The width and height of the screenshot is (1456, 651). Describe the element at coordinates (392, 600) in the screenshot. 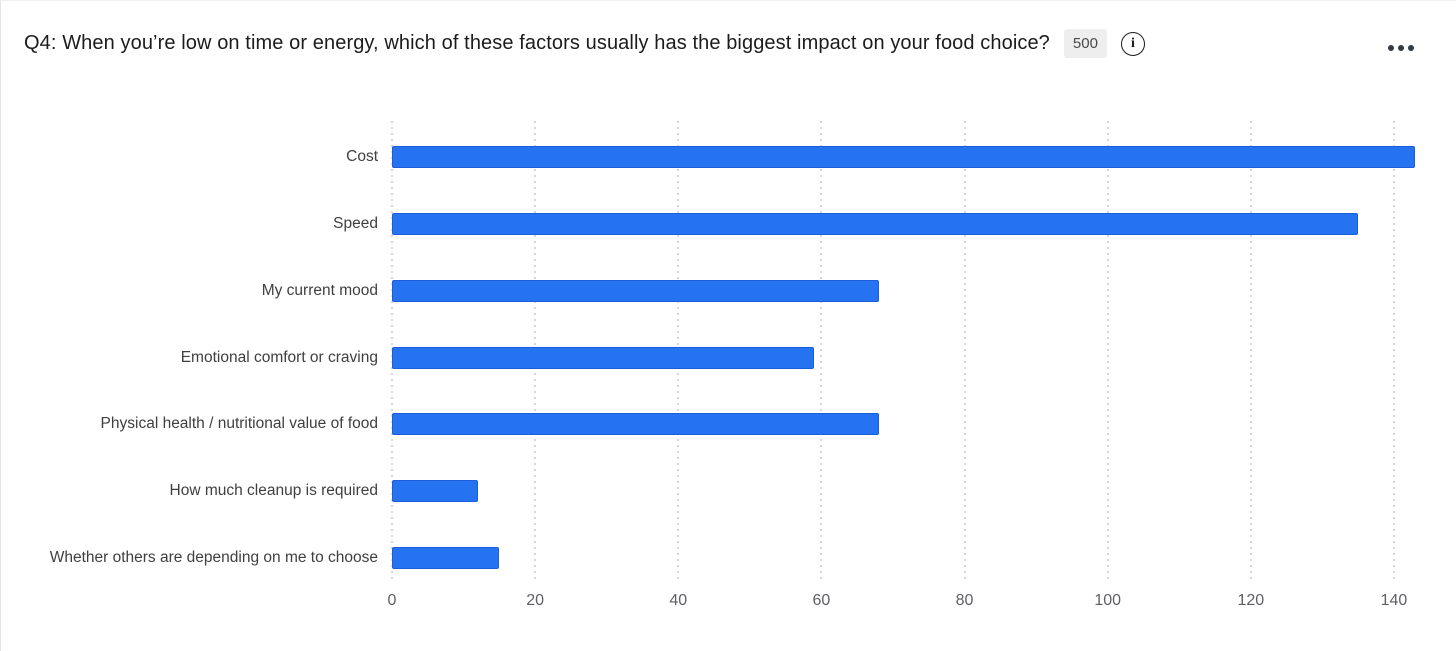

I see `x-tick-label-0: 0` at that location.